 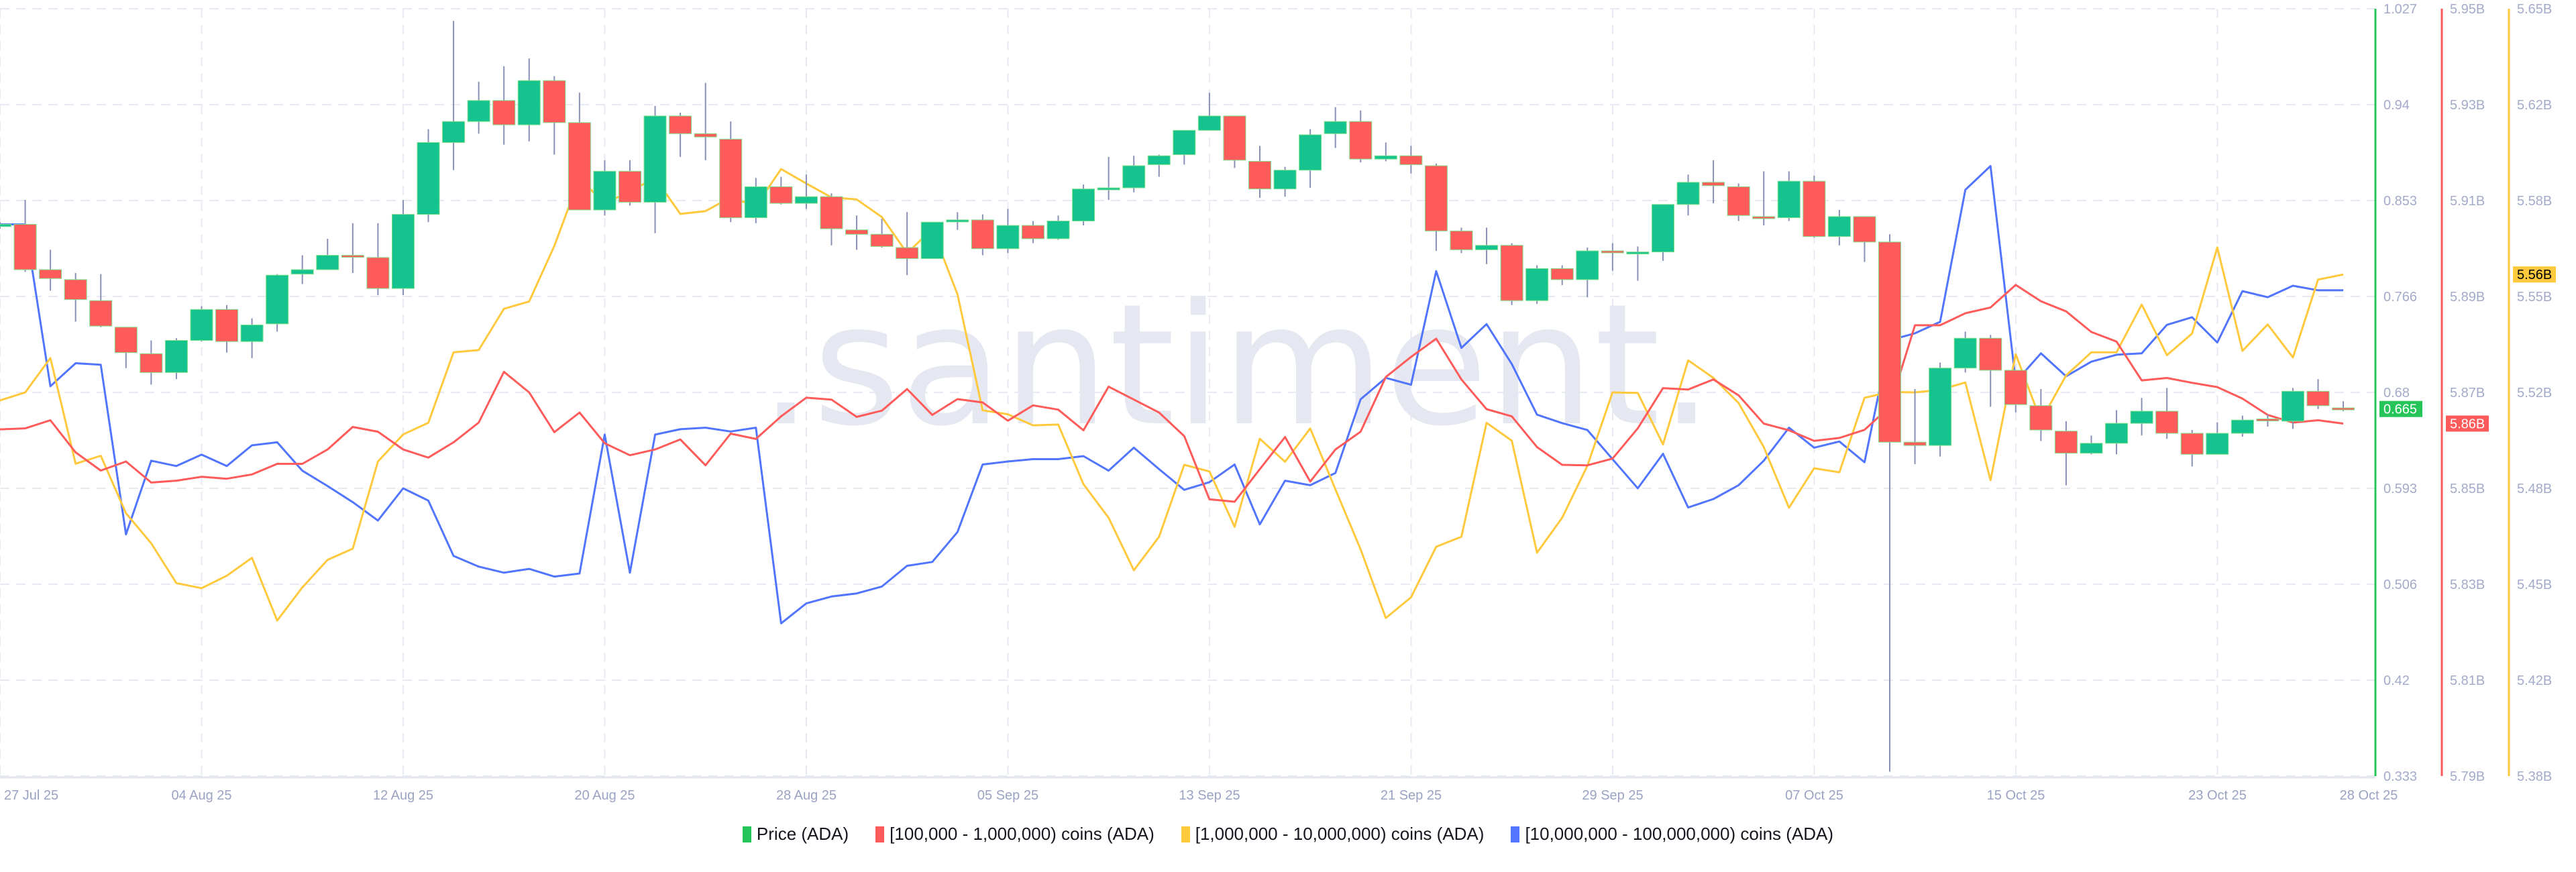 I want to click on legend-label: [1,000,000 - 10,000,000) coins (ADA), so click(x=1340, y=834).